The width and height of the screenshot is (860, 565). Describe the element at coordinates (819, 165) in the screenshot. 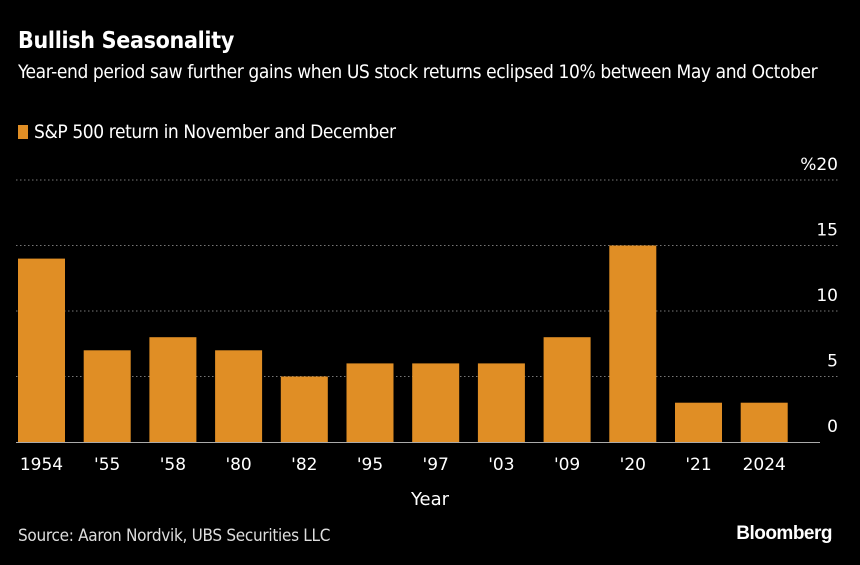

I see `y-tick-label: %20` at that location.